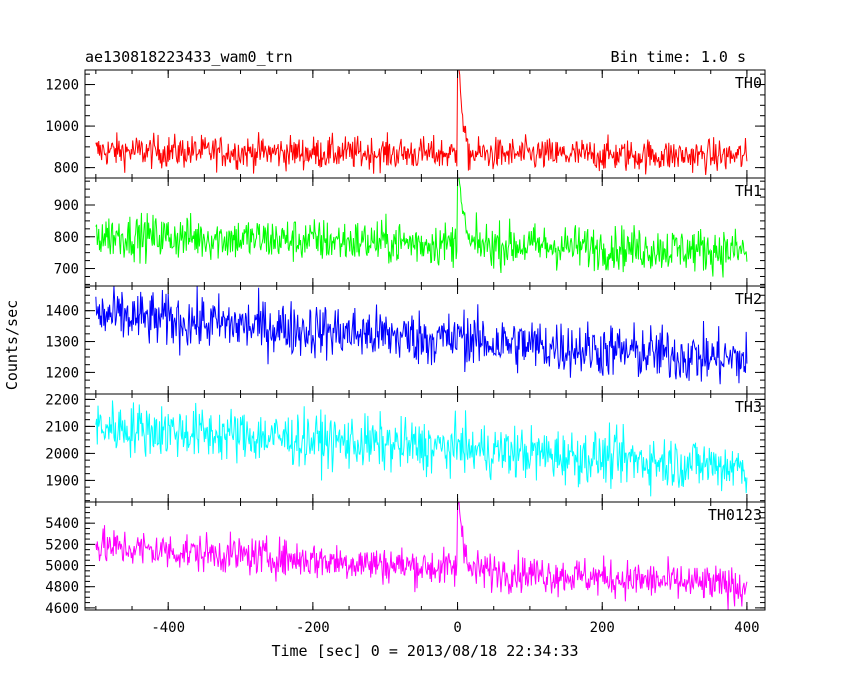  I want to click on y-tick-label: 900, so click(66, 206).